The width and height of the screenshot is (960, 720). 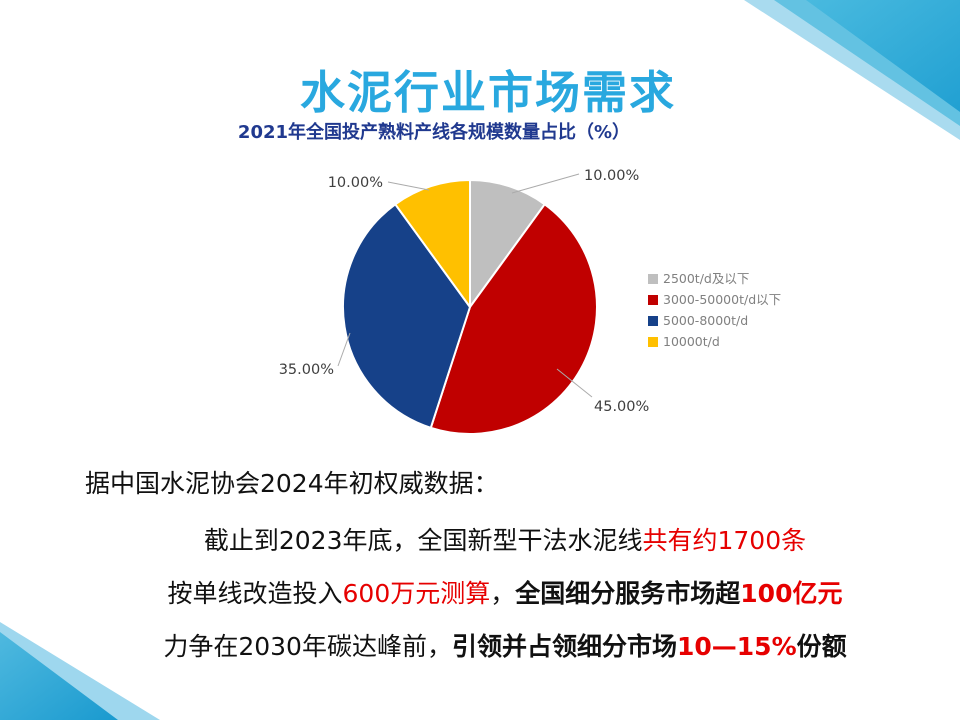 I want to click on body-text-bold: 份额, so click(x=821, y=646).